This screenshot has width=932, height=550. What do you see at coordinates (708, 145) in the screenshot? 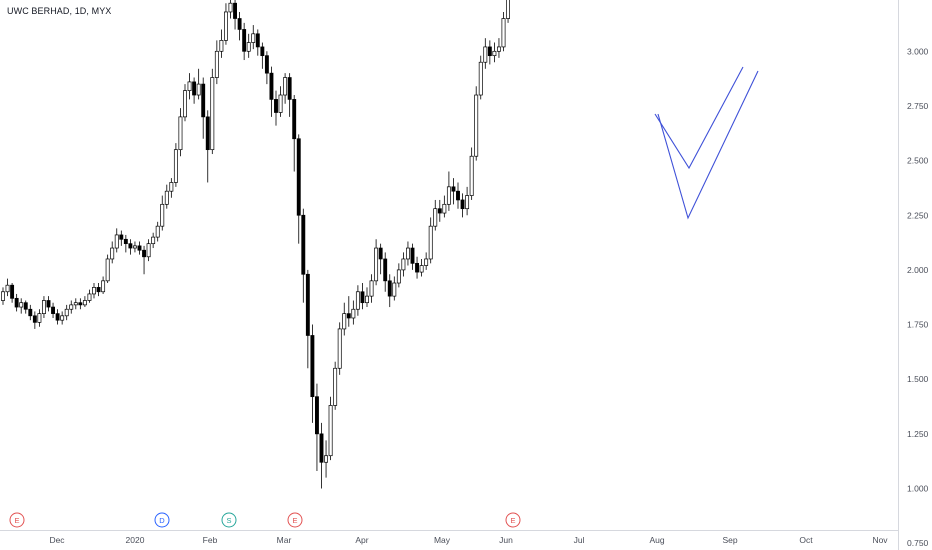
I see `projection-path-lower` at bounding box center [708, 145].